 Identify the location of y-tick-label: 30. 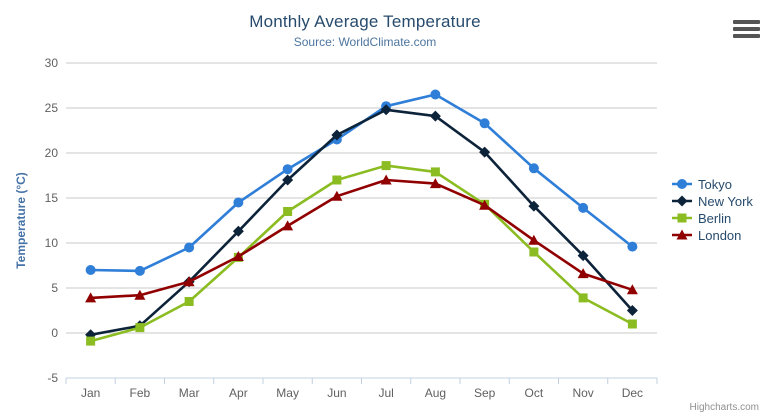
(52, 63).